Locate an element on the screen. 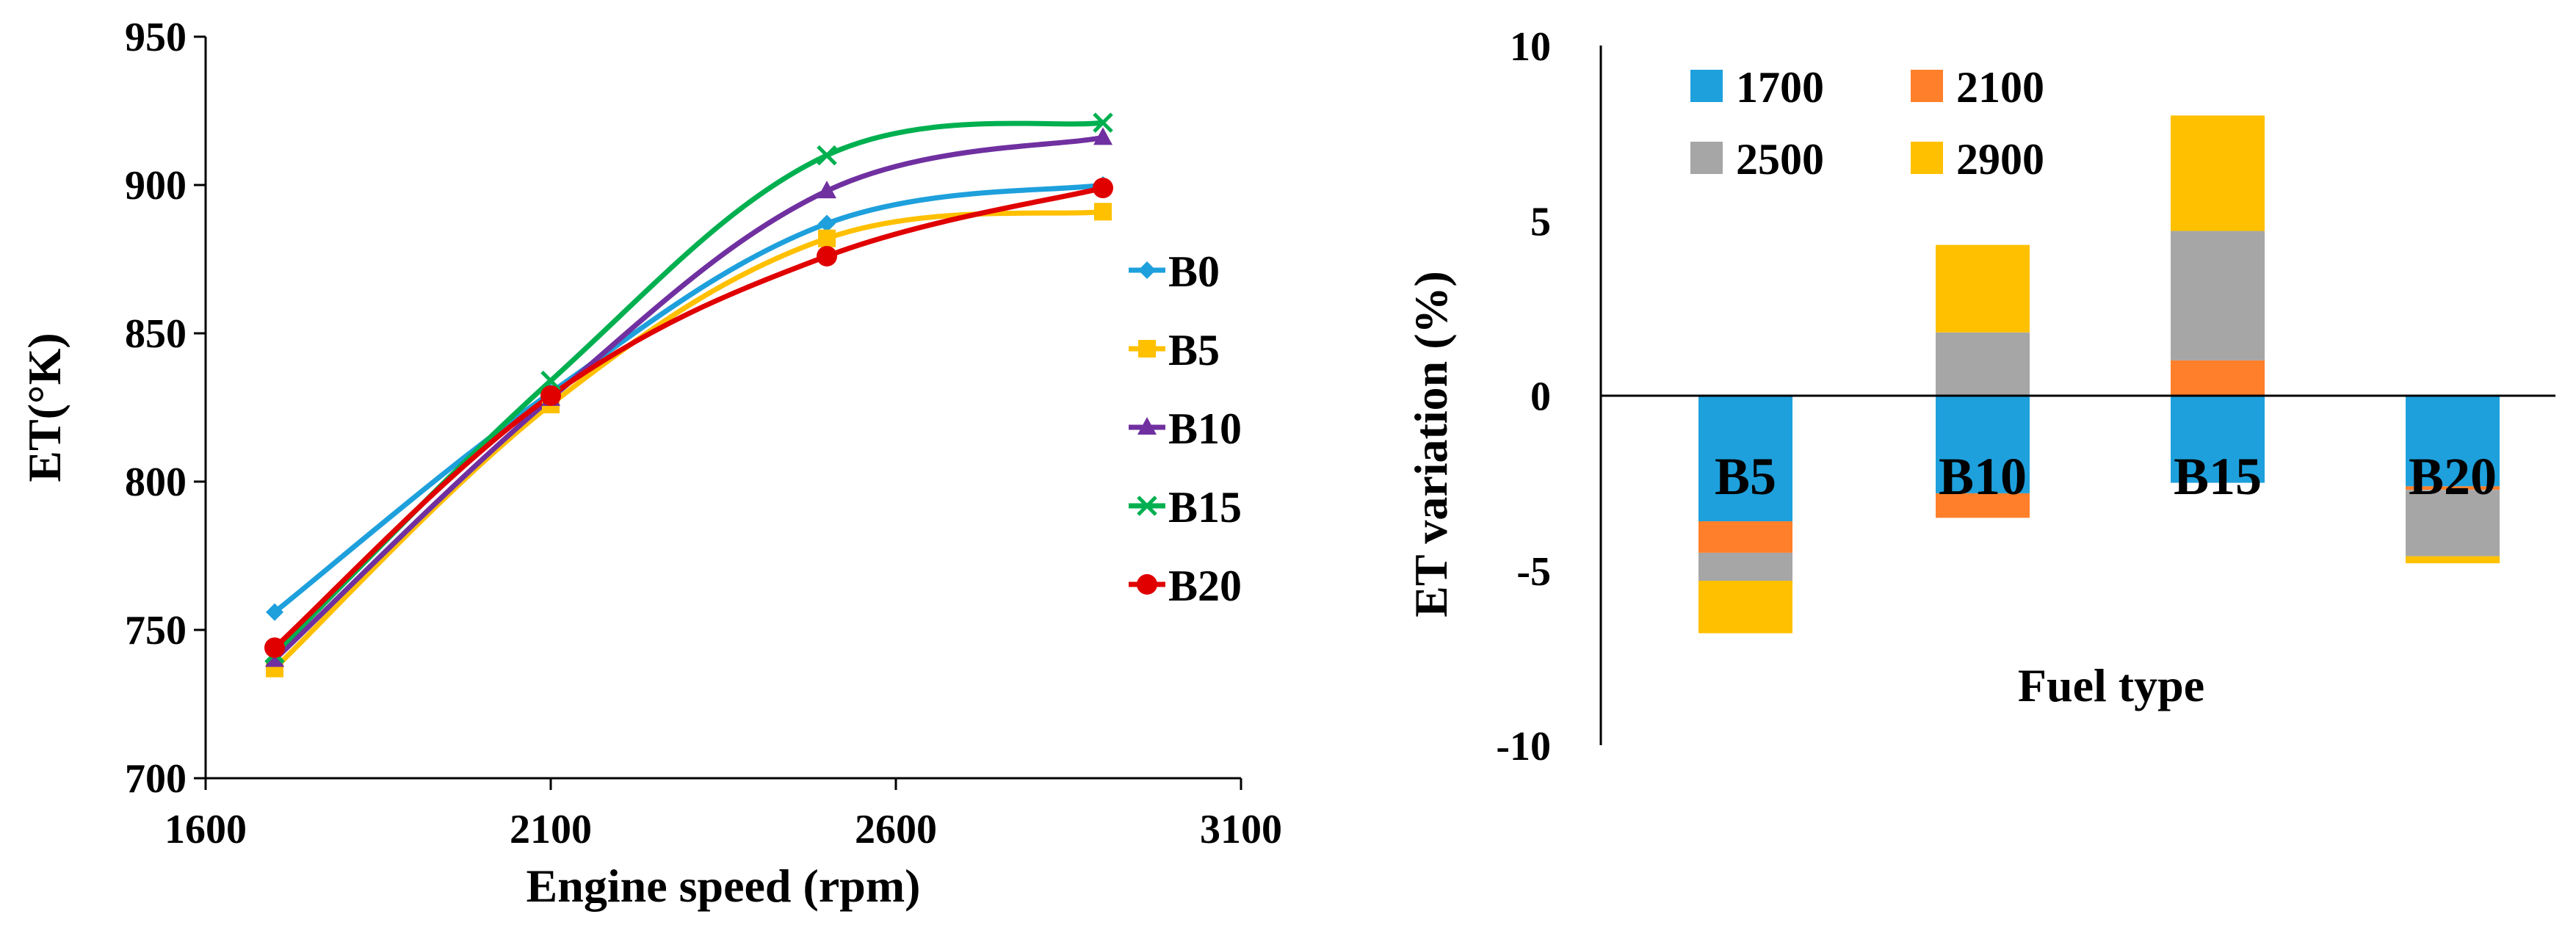 This screenshot has width=2576, height=939. legend-label: 2500 is located at coordinates (1780, 159).